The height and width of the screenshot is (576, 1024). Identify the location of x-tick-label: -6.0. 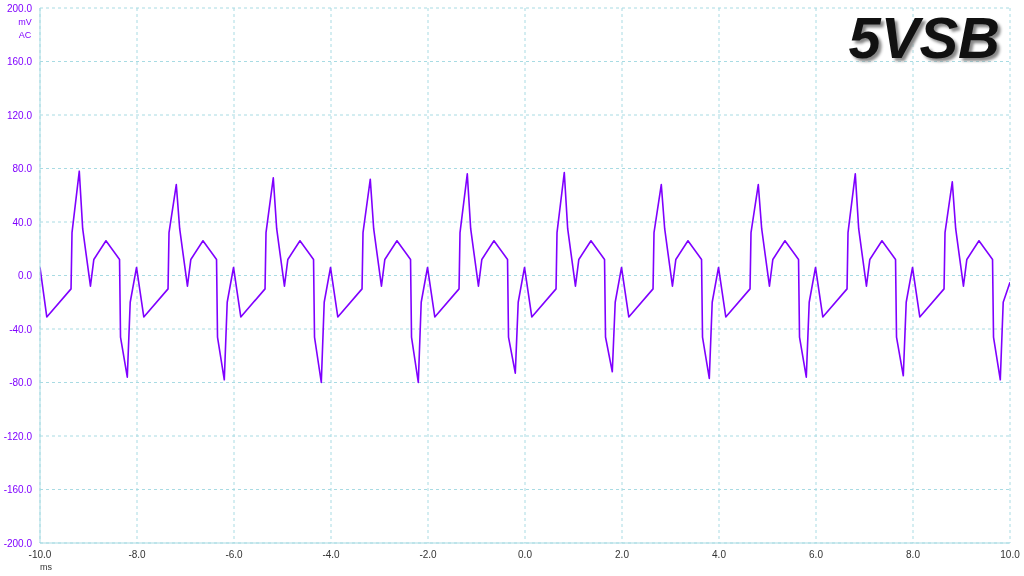
(234, 555).